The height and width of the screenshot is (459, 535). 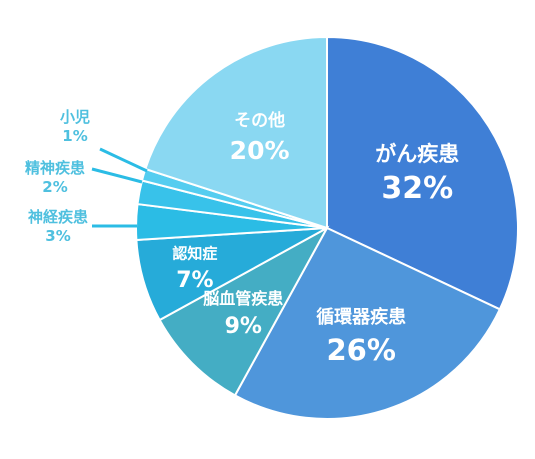 What do you see at coordinates (75, 117) in the screenshot?
I see `slice-name-label-7: 小児` at bounding box center [75, 117].